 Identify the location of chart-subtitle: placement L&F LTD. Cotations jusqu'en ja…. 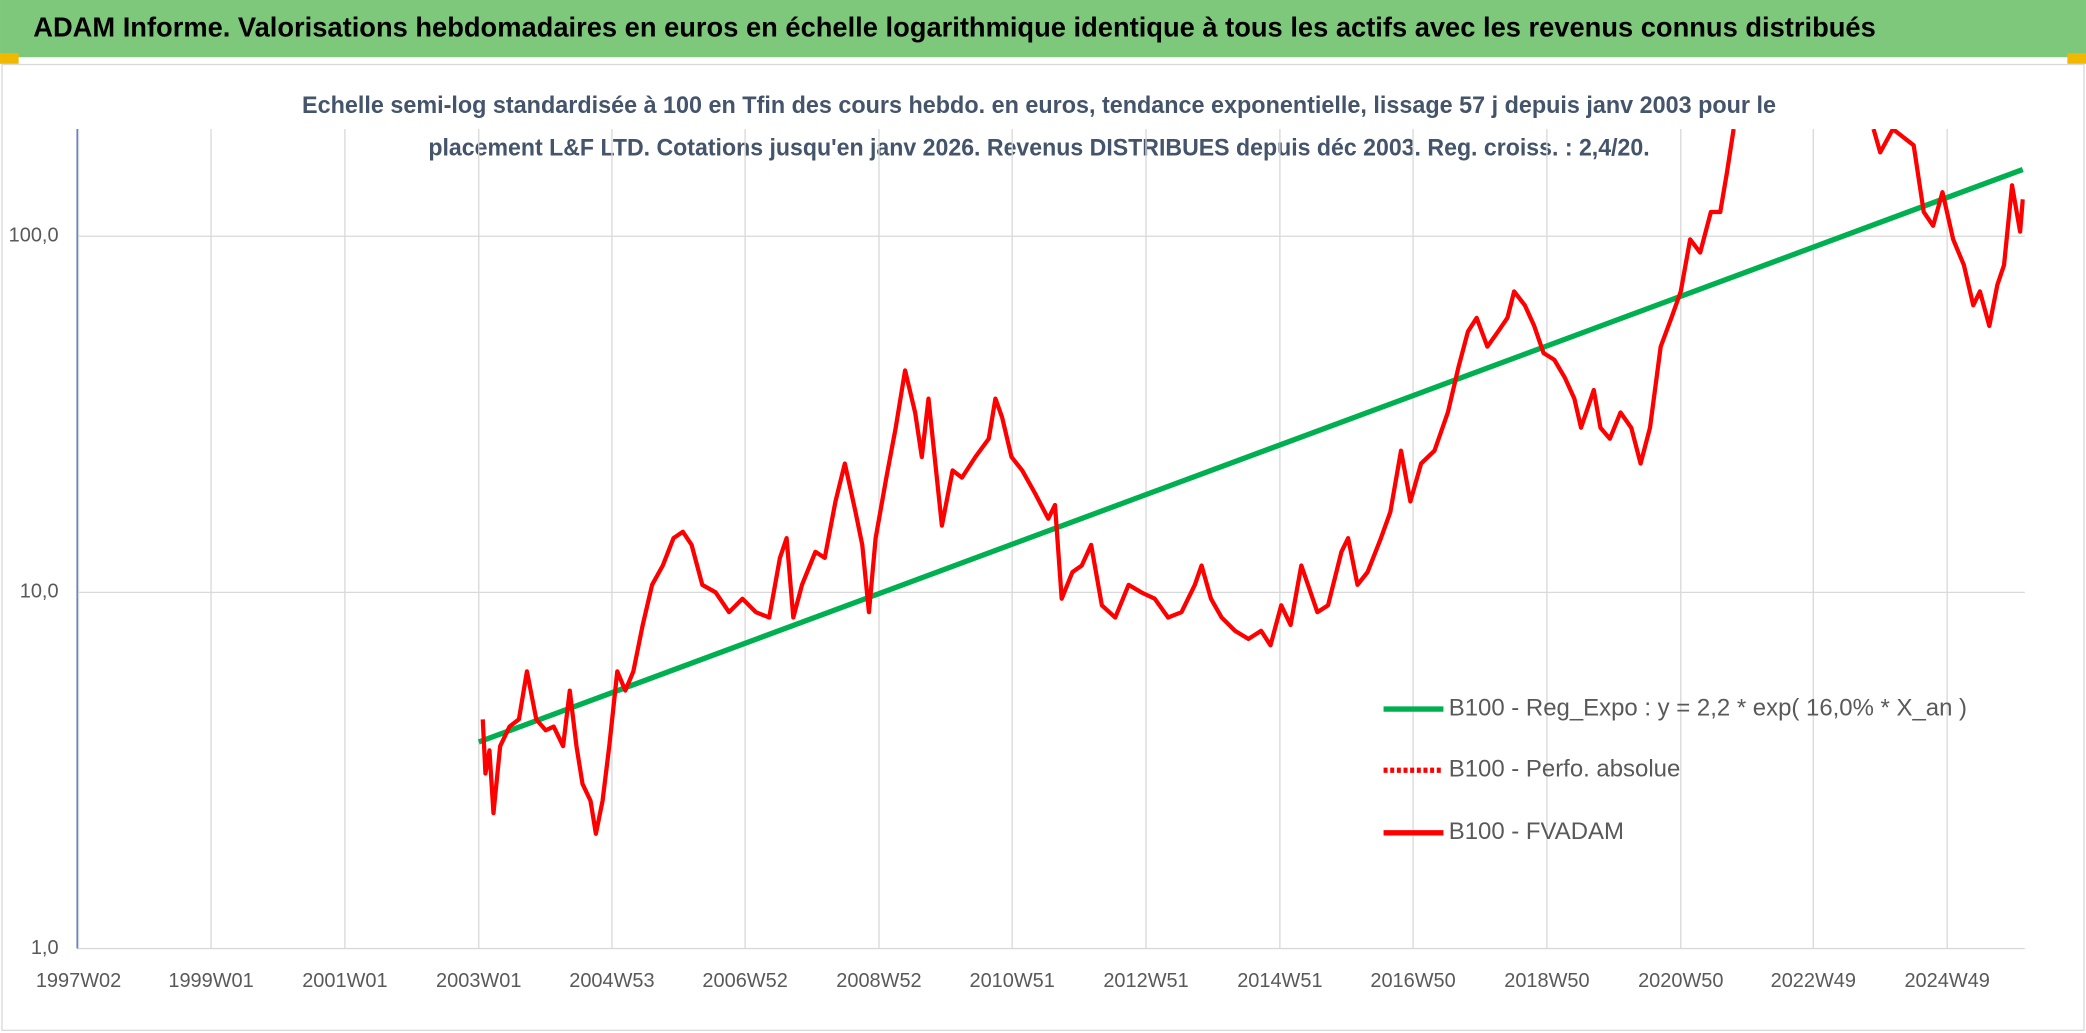
(1038, 147).